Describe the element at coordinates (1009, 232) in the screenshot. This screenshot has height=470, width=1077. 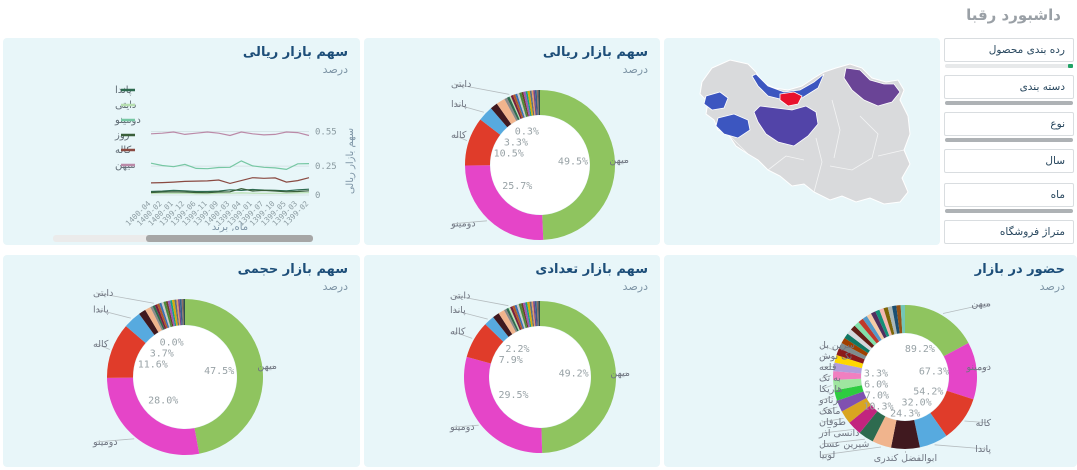
I see `filter-dropdown-5: متراژ فروشگاه` at that location.